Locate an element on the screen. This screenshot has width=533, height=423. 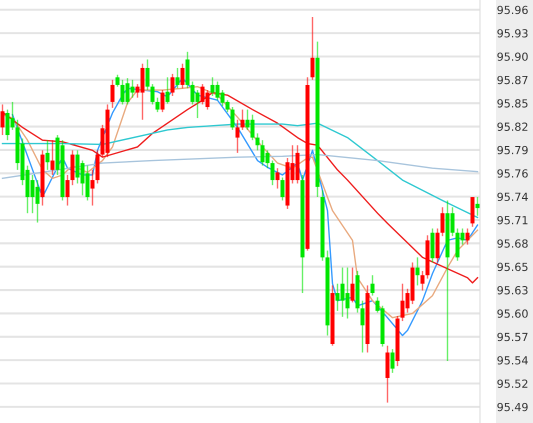
y-tick-label: 95.74 is located at coordinates (512, 197).